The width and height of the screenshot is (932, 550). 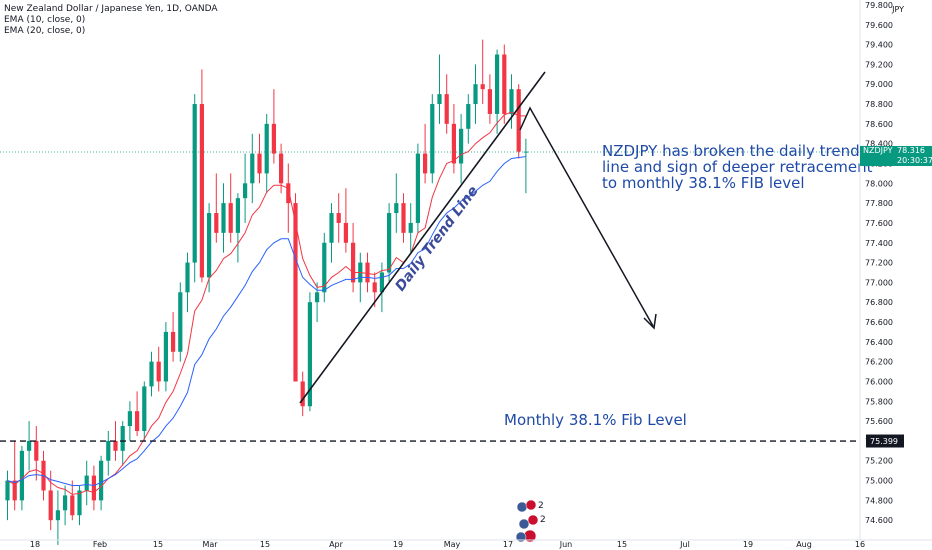 I want to click on fib-price-badge: 75.399, so click(x=885, y=441).